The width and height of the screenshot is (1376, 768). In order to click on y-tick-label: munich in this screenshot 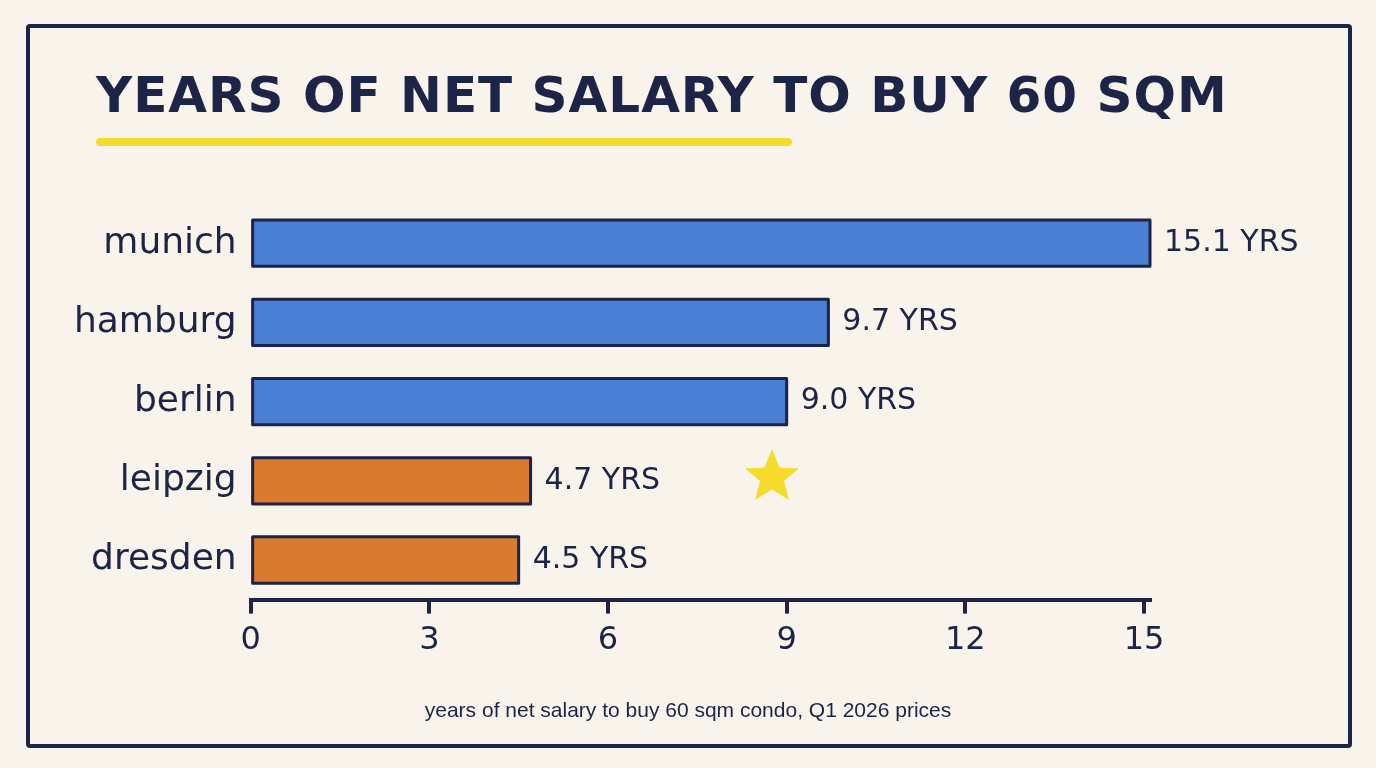, I will do `click(170, 240)`.